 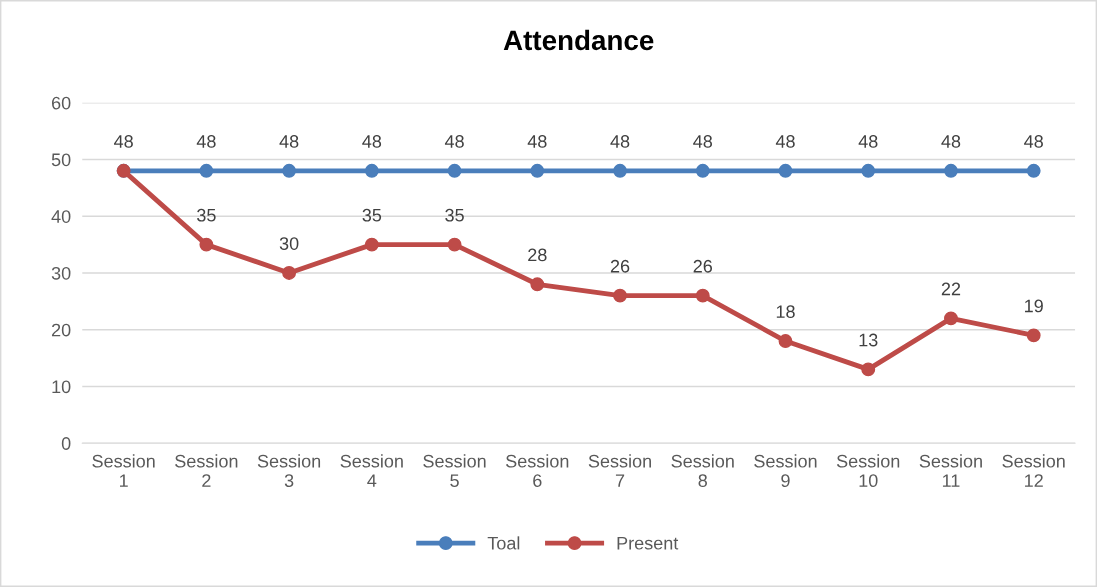 What do you see at coordinates (951, 289) in the screenshot?
I see `data-label: 22` at bounding box center [951, 289].